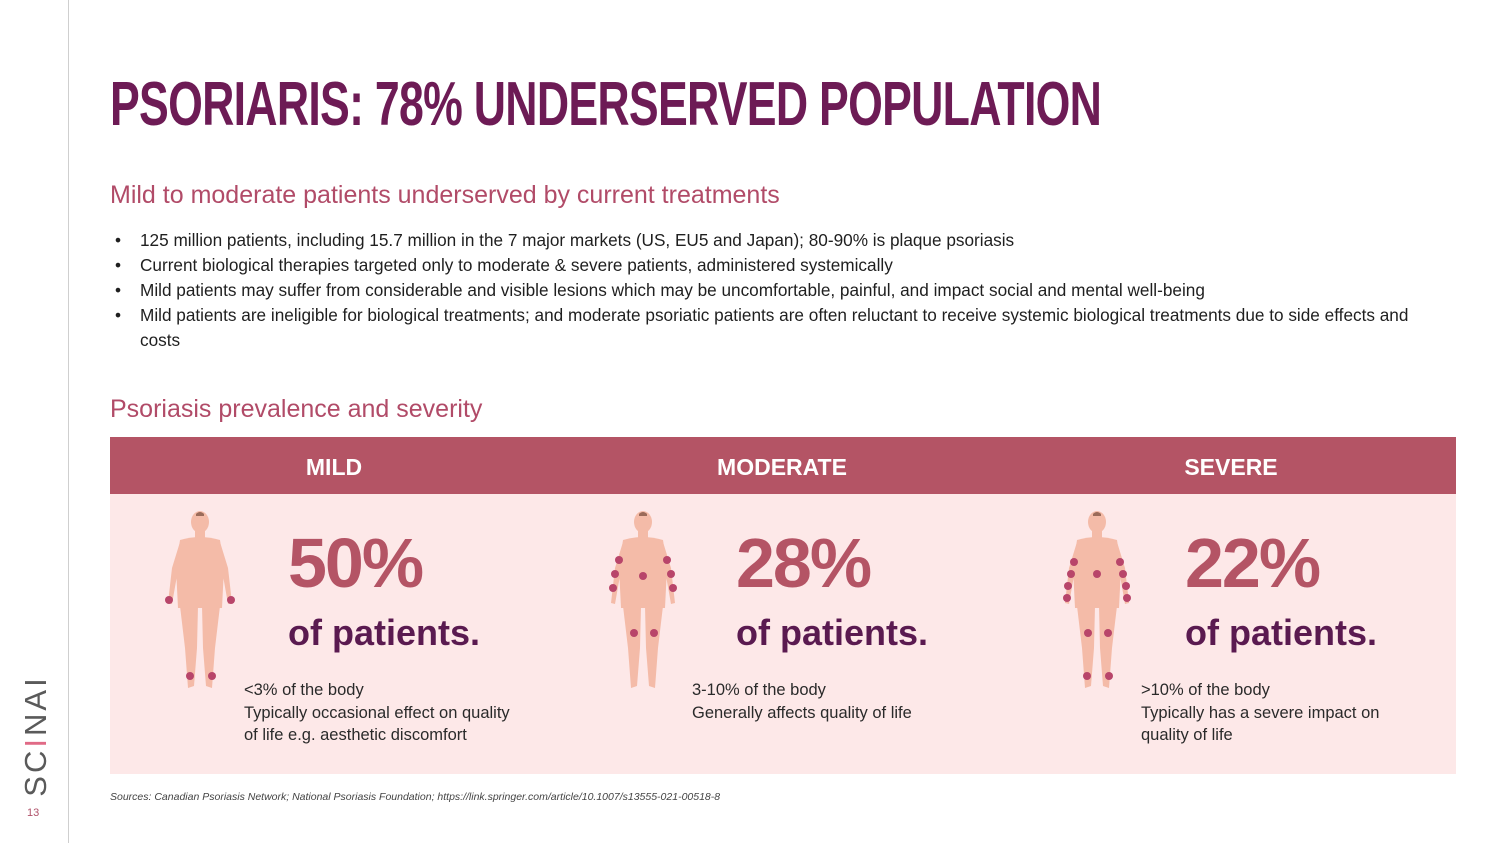 Image resolution: width=1500 pixels, height=843 pixels. What do you see at coordinates (1281, 632) in the screenshot?
I see `of-patients-severe: of patients.` at bounding box center [1281, 632].